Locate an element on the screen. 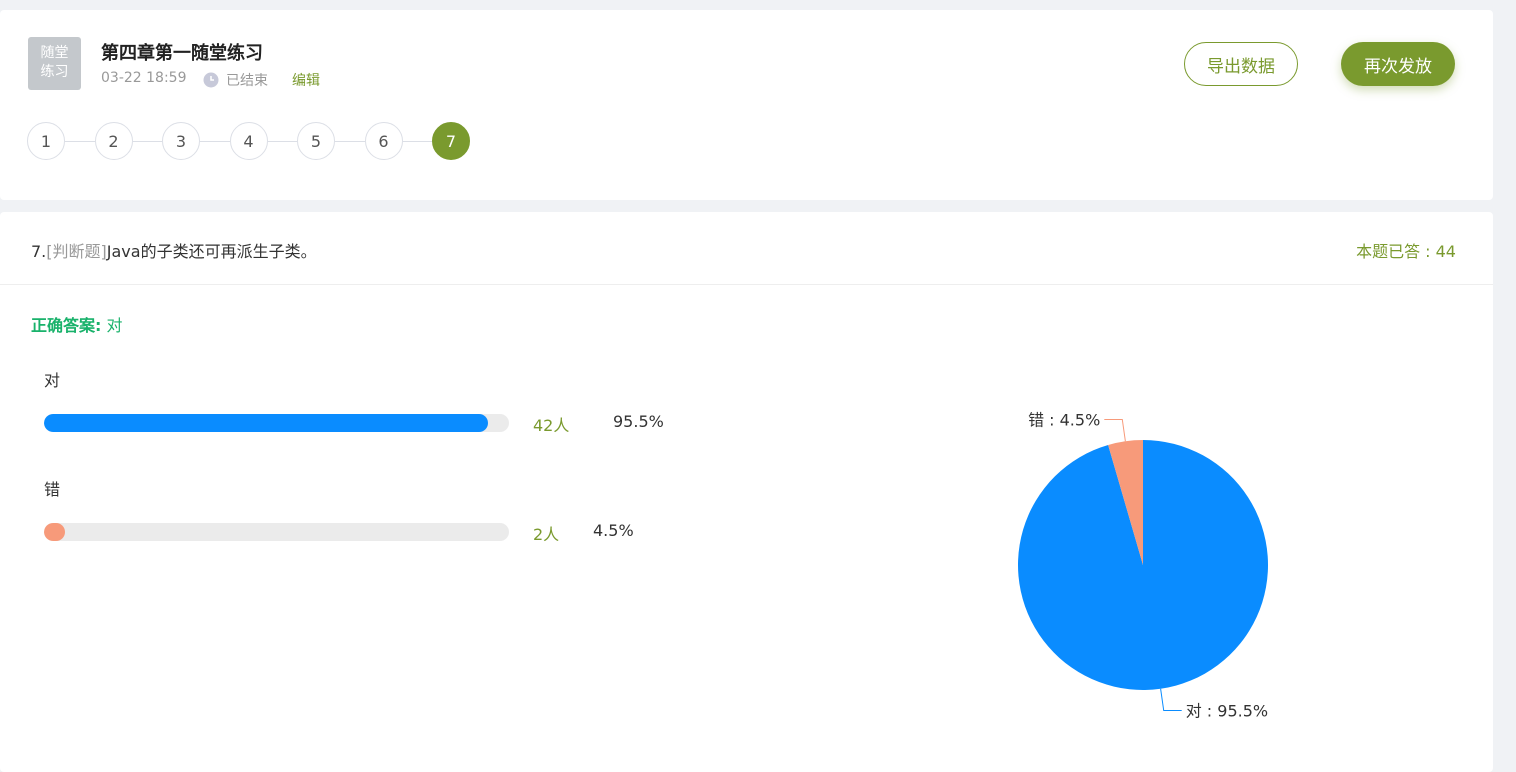  step: 6 is located at coordinates (383, 141).